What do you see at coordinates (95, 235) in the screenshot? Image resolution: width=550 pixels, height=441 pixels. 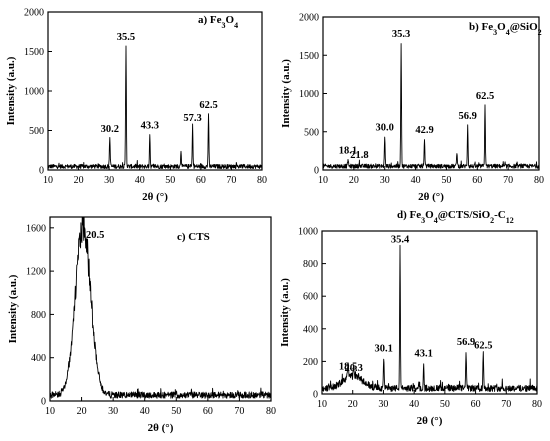 I see `peak-label: 20.5` at bounding box center [95, 235].